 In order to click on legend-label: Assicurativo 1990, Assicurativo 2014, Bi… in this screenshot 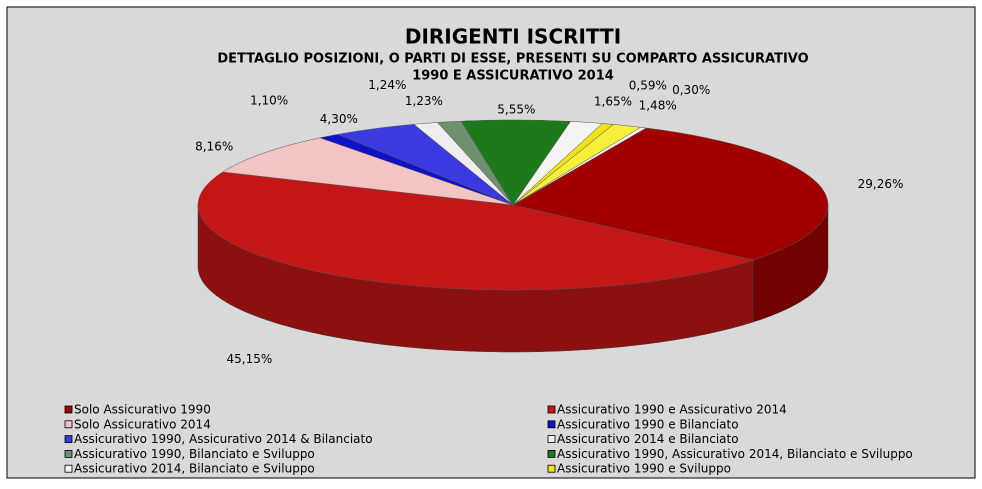, I will do `click(735, 454)`.